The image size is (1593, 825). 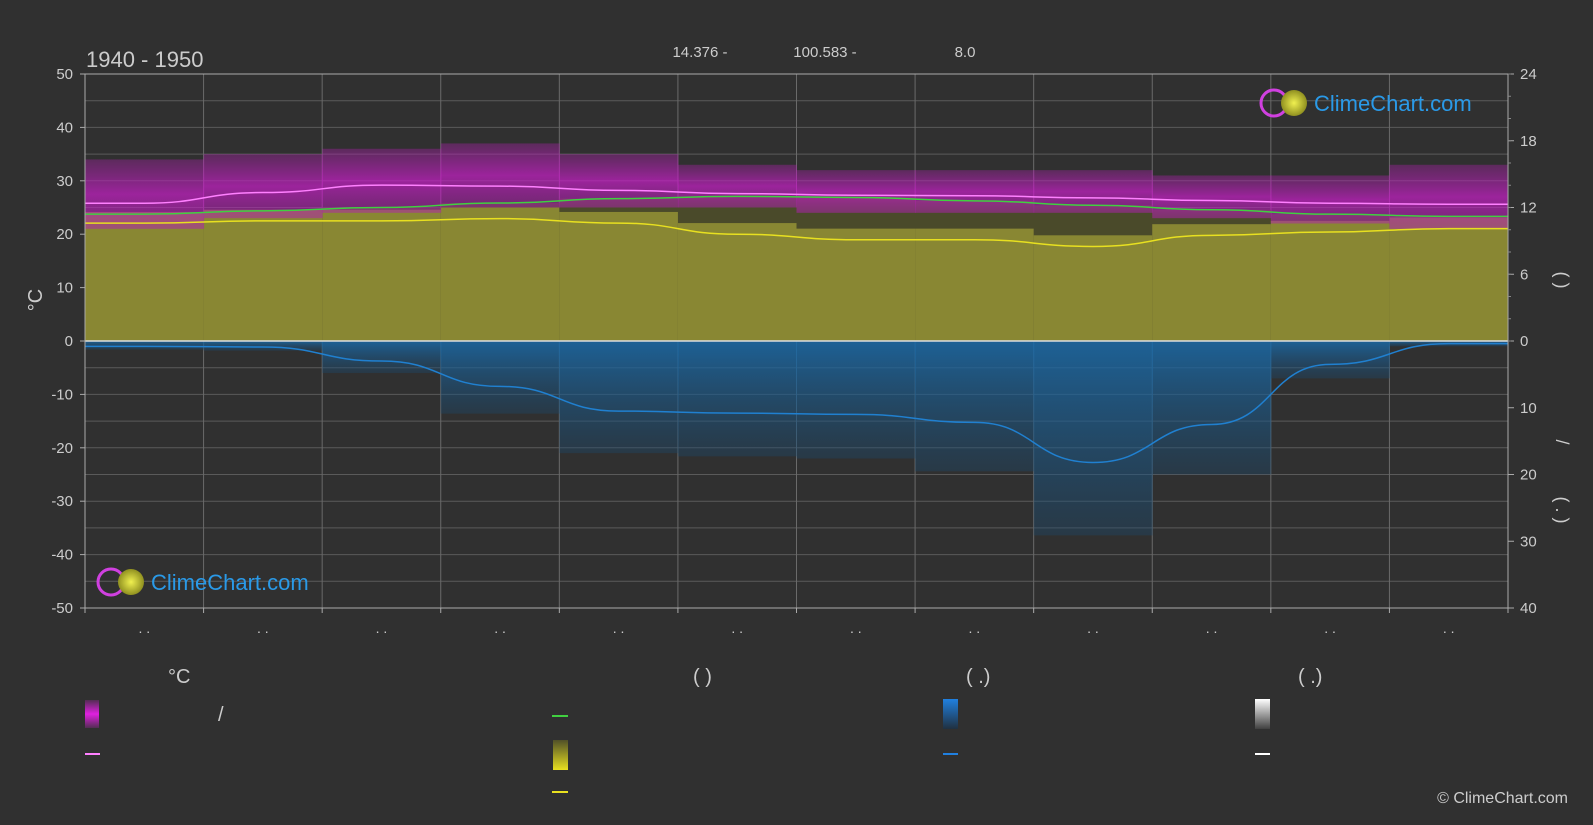 I want to click on temperature-mean-line, so click(x=796, y=195).